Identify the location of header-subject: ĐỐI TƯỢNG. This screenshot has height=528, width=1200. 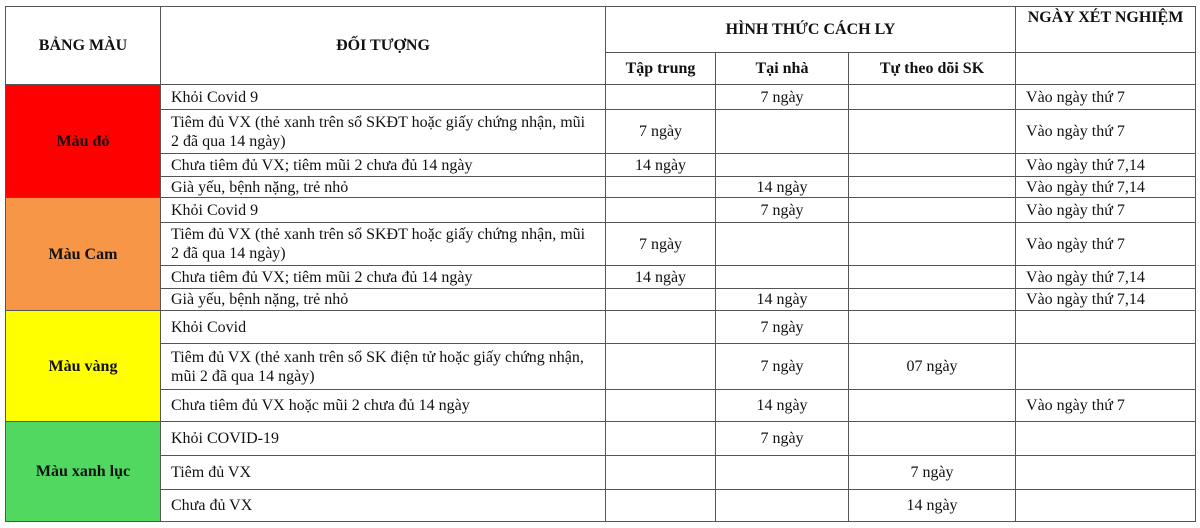
(383, 45).